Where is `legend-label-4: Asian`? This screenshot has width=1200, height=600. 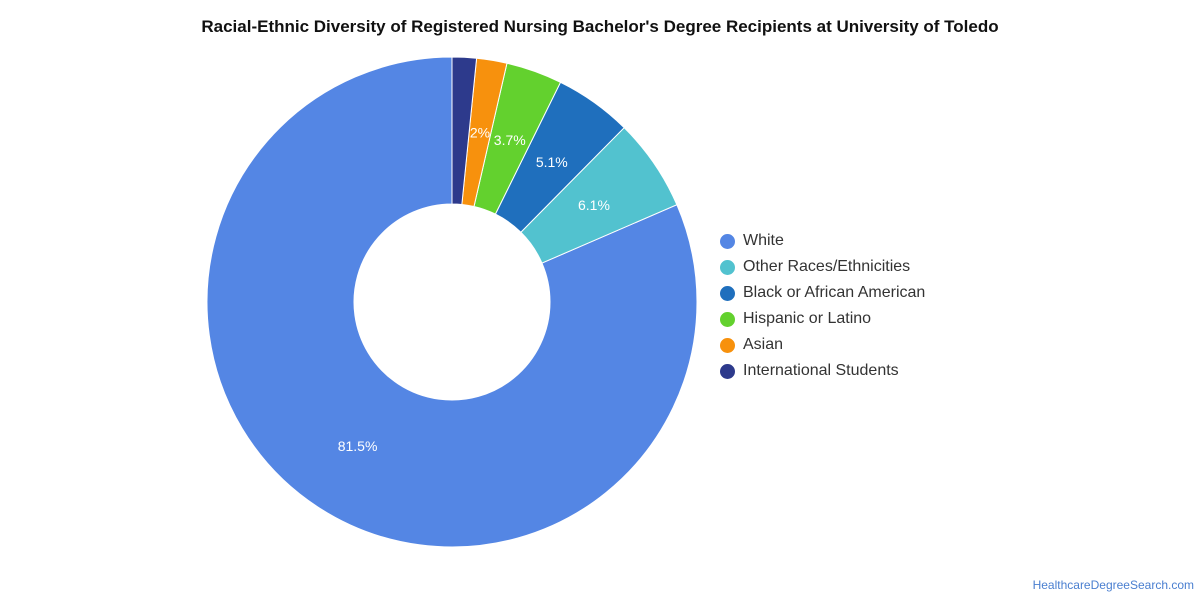 legend-label-4: Asian is located at coordinates (763, 344).